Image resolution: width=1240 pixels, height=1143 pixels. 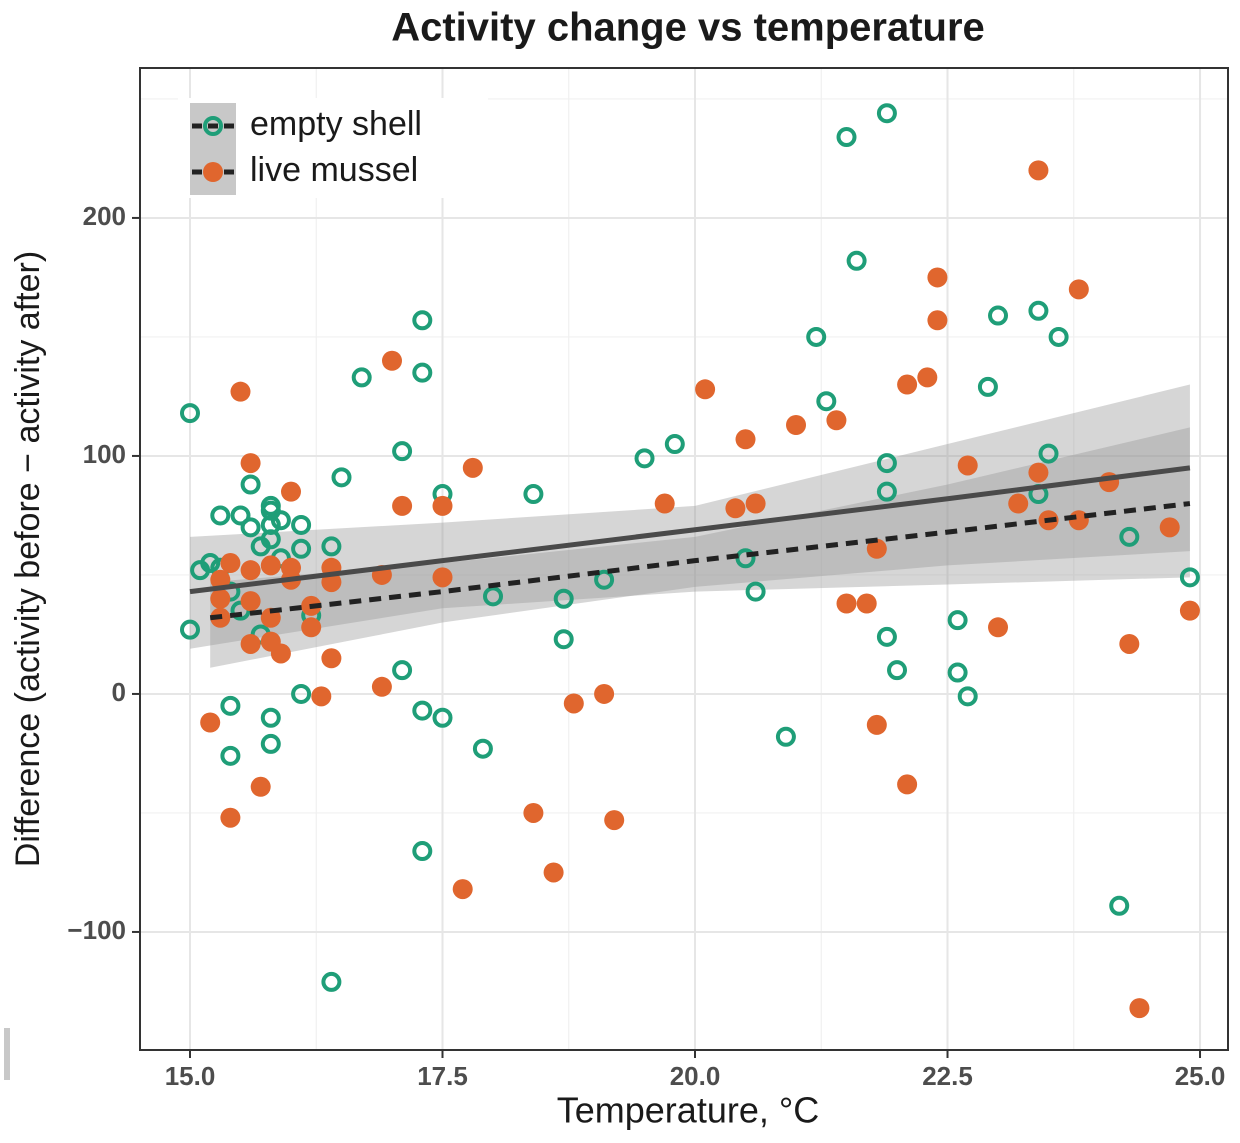 I want to click on legend-label: live mussel, so click(x=334, y=170).